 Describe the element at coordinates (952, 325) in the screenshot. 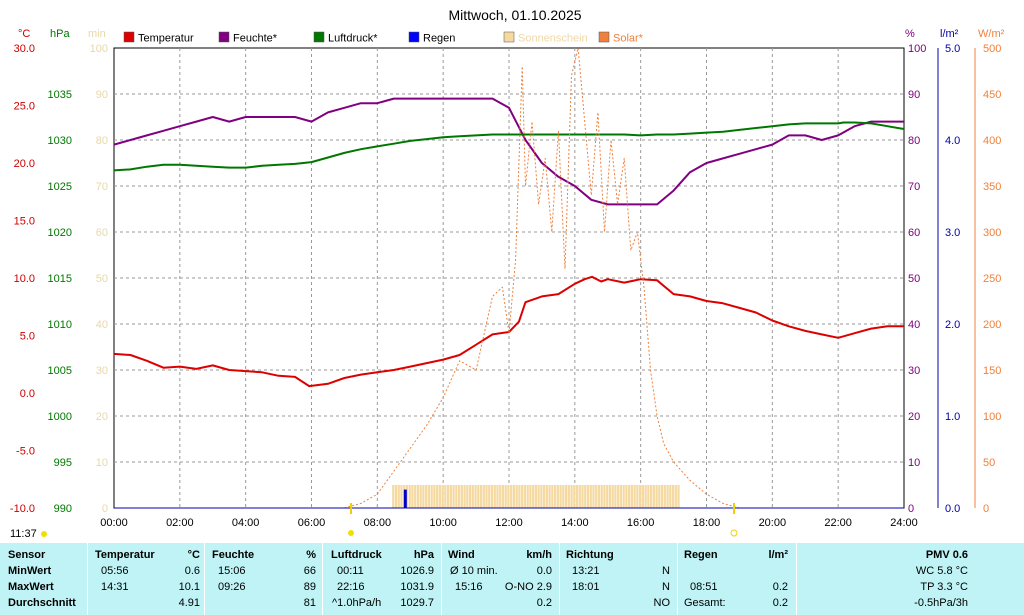

I see `rain-tick-label: 2.0` at that location.